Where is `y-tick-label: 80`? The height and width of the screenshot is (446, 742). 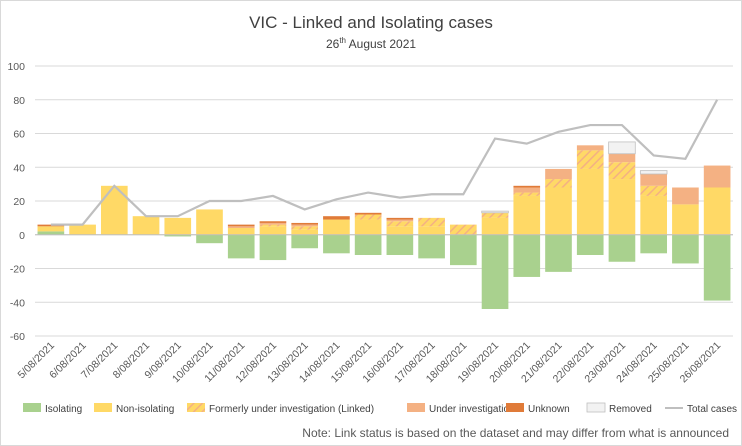
y-tick-label: 80 is located at coordinates (19, 101).